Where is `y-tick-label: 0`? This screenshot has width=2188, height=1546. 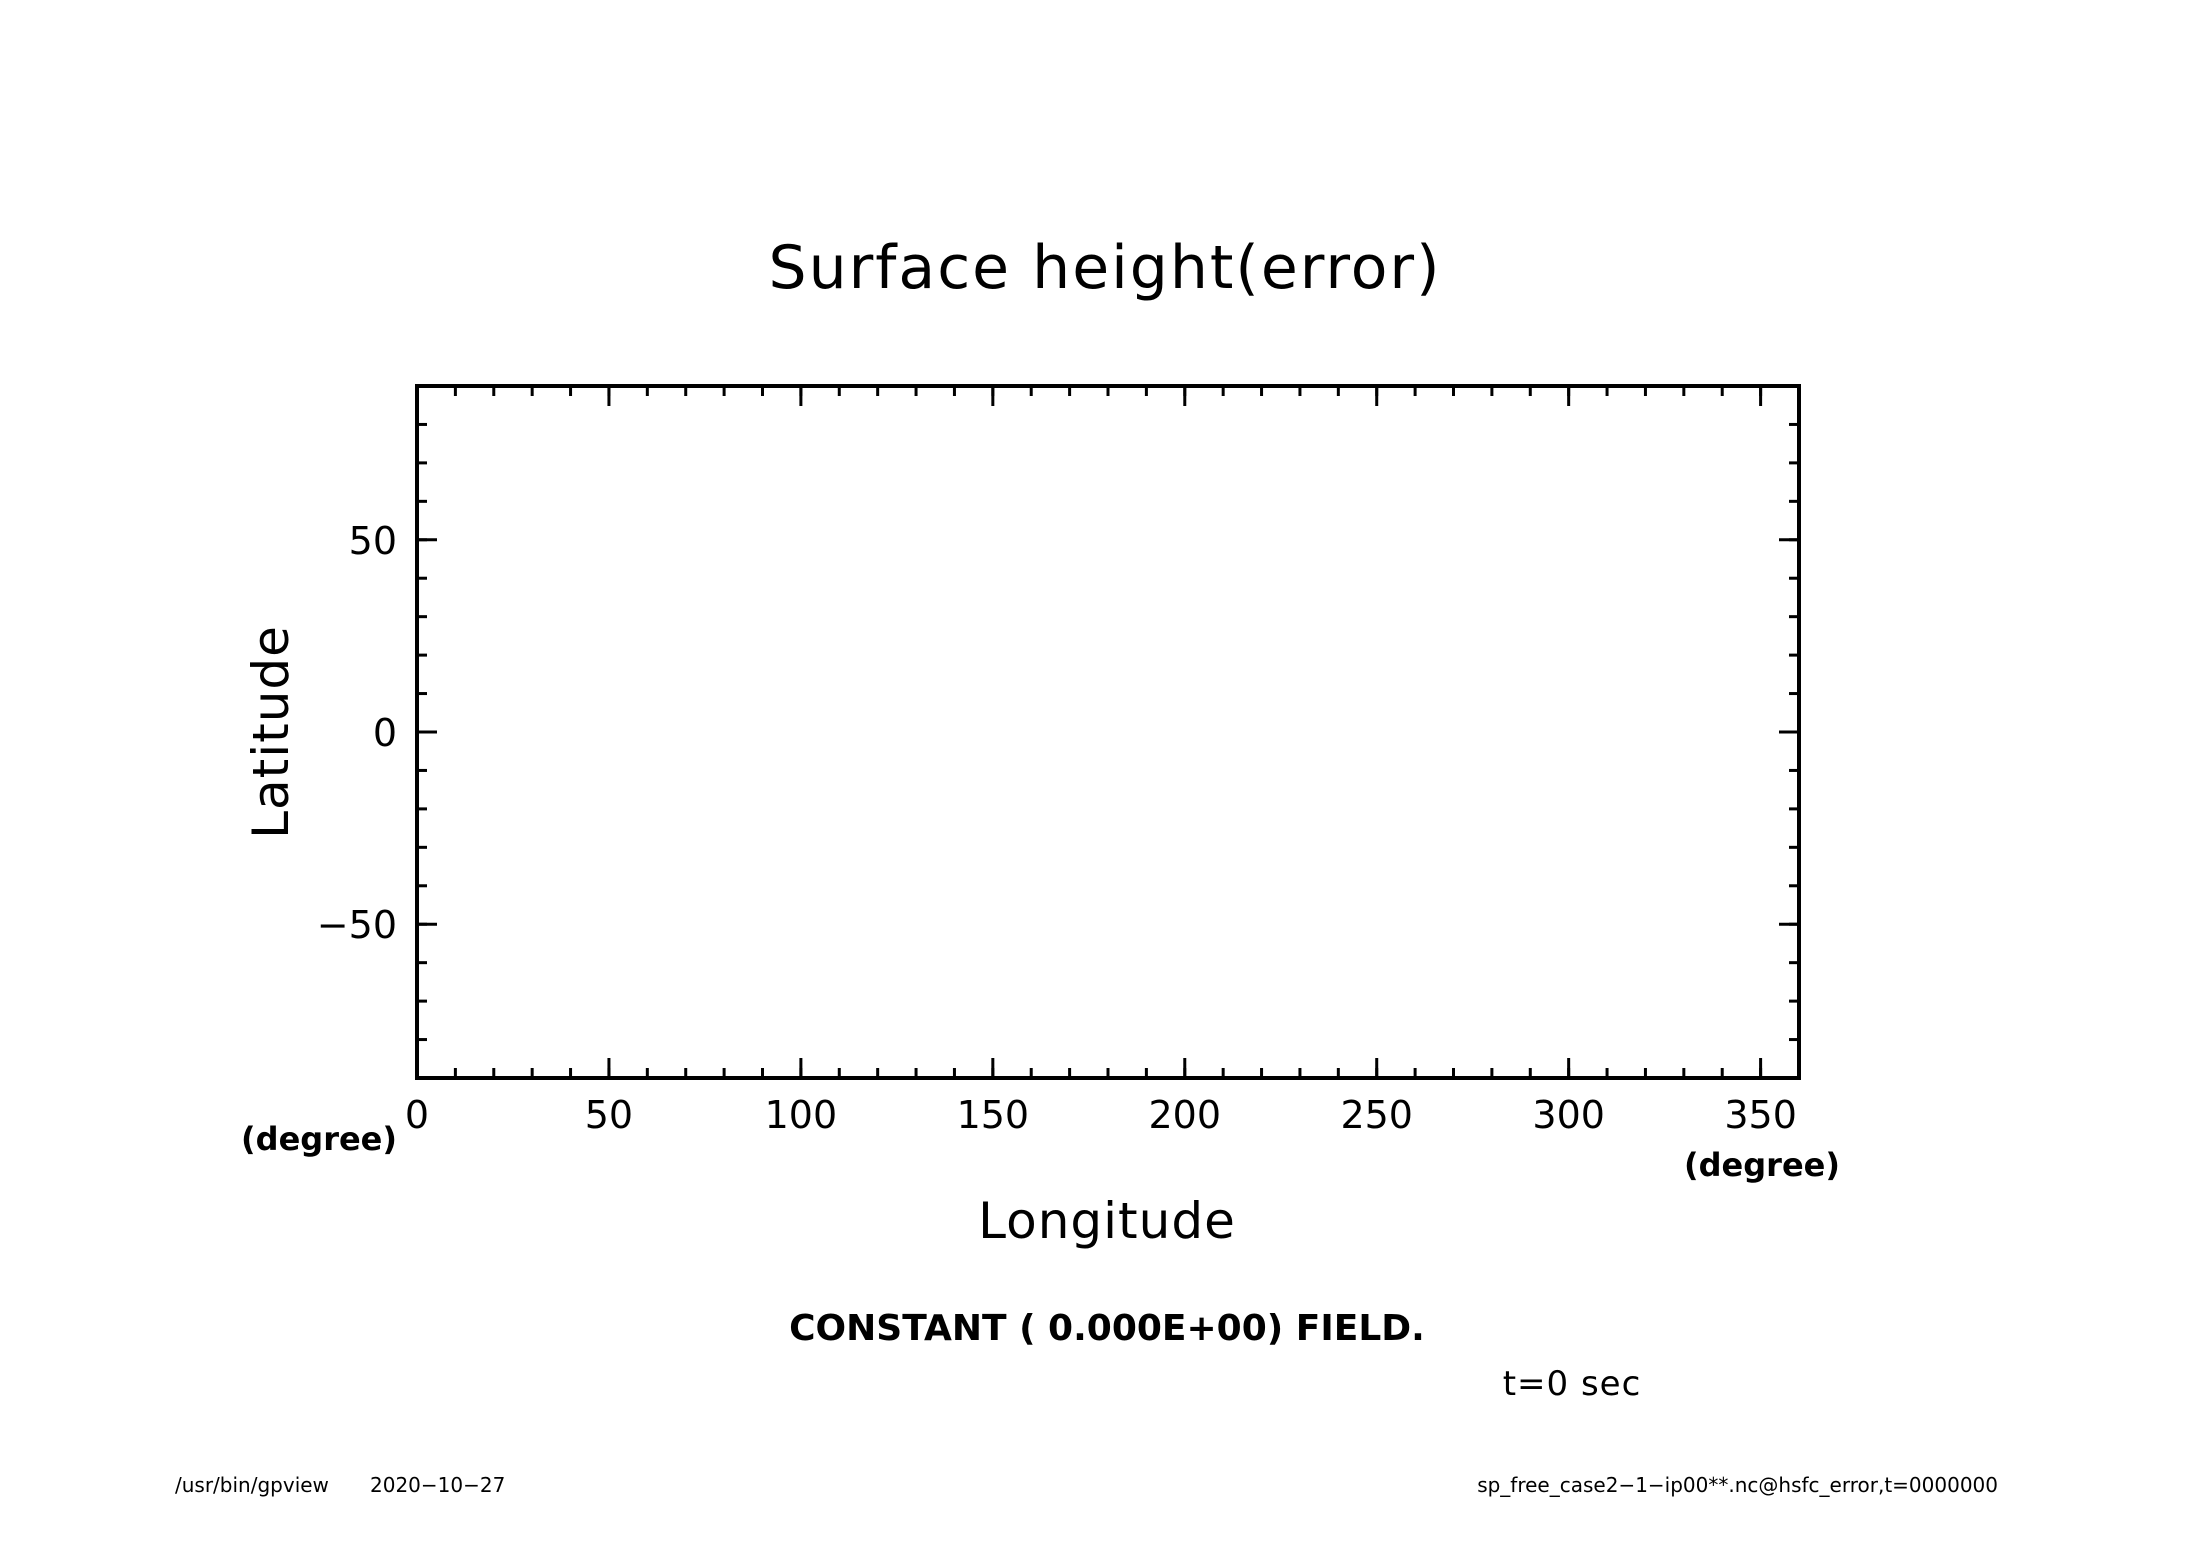
y-tick-label: 0 is located at coordinates (385, 733).